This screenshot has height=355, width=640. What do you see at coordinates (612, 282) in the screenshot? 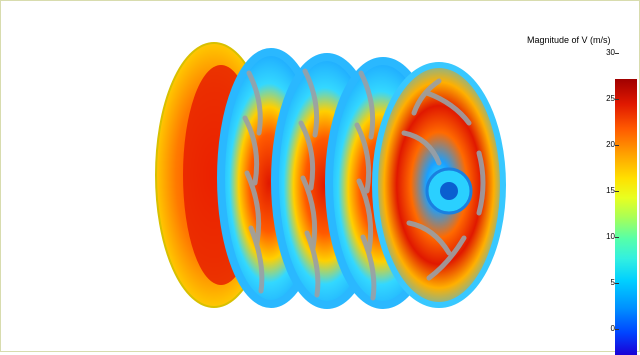
I see `legend-tick-5: 5` at bounding box center [612, 282].